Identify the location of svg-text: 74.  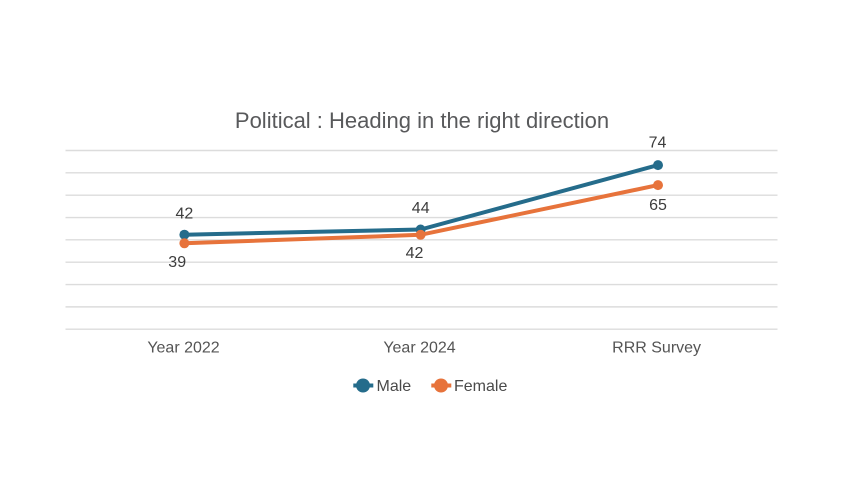
(658, 143).